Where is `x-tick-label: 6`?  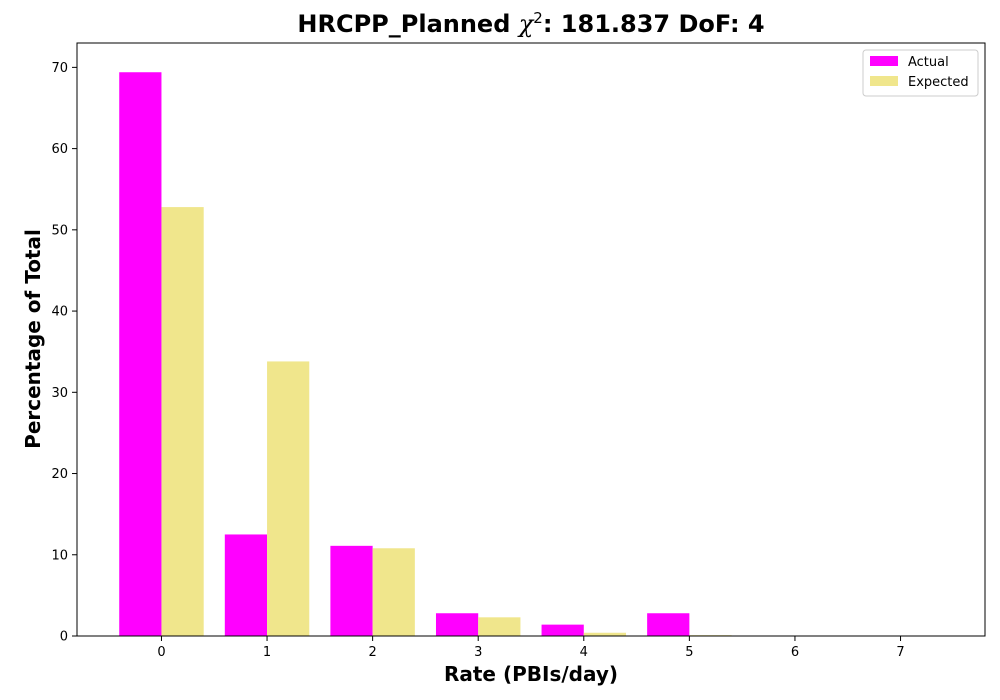
x-tick-label: 6 is located at coordinates (795, 652).